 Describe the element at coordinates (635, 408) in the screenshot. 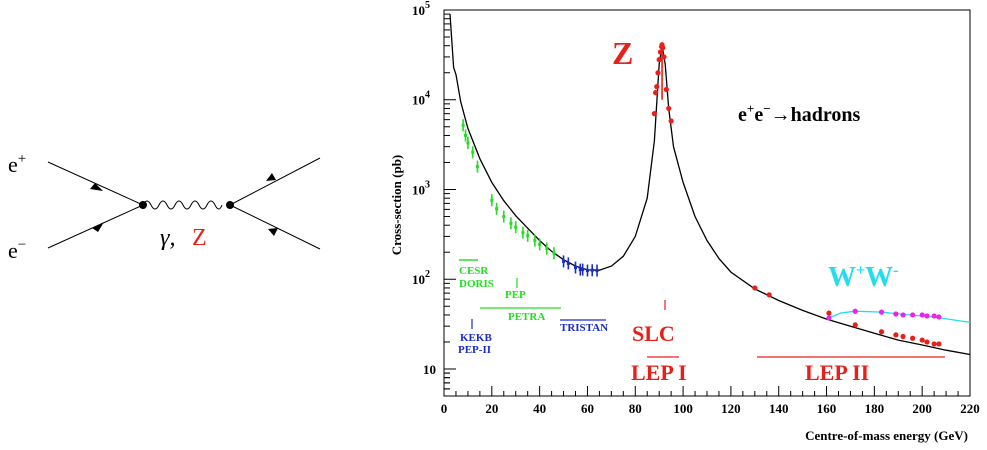

I see `x-tick-label: 80` at that location.